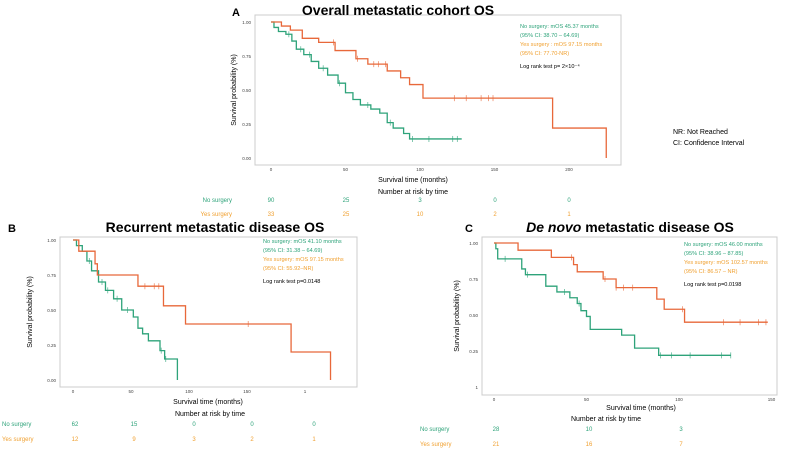 The image size is (787, 450). I want to click on annotation: Log rank test p=0.0148, so click(291, 282).